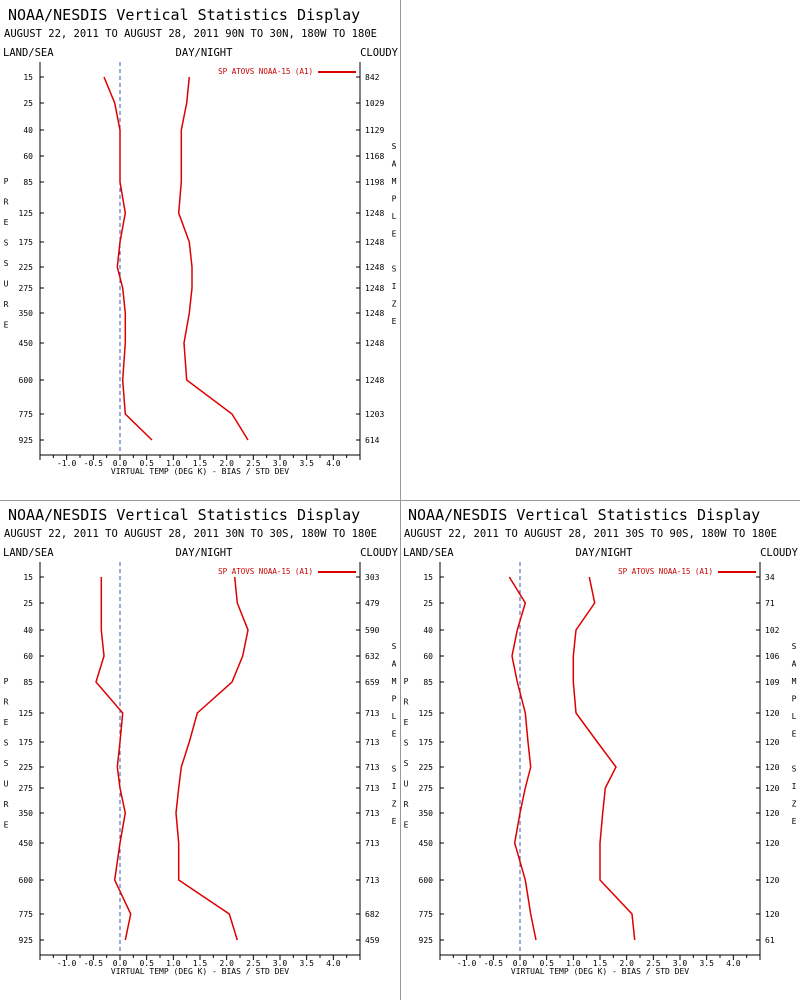 The width and height of the screenshot is (800, 1000). What do you see at coordinates (772, 656) in the screenshot?
I see `sample-size-label: 106` at bounding box center [772, 656].